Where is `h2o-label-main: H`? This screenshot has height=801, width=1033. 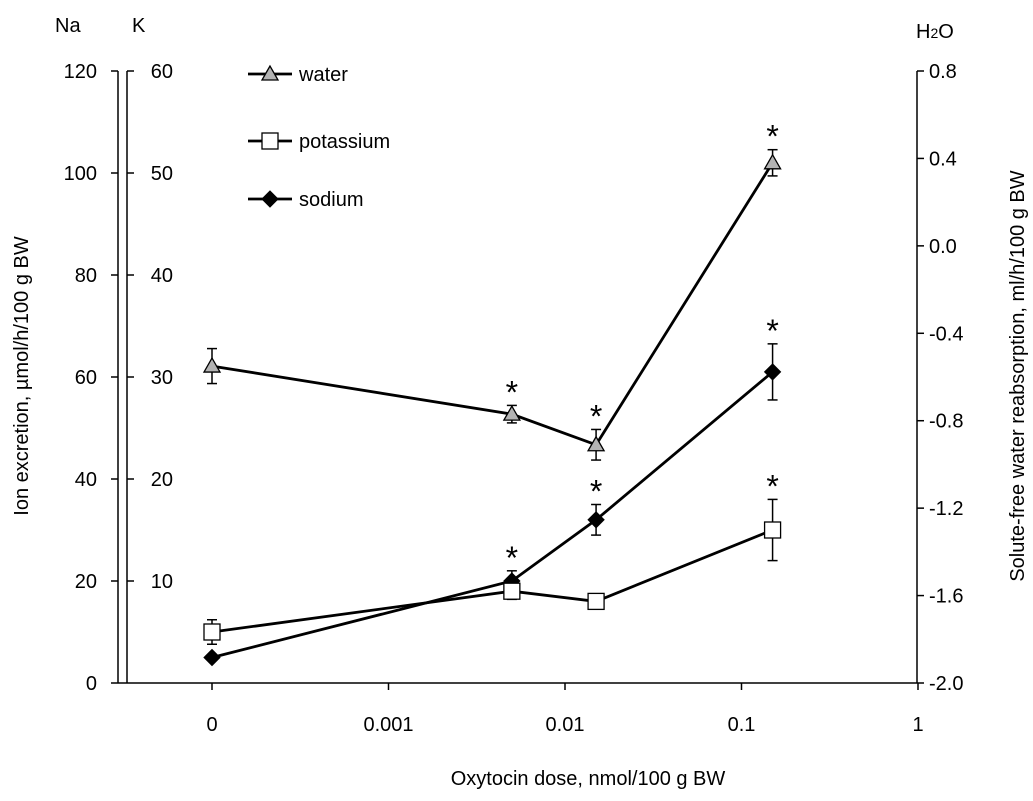
h2o-label-main: H is located at coordinates (923, 32).